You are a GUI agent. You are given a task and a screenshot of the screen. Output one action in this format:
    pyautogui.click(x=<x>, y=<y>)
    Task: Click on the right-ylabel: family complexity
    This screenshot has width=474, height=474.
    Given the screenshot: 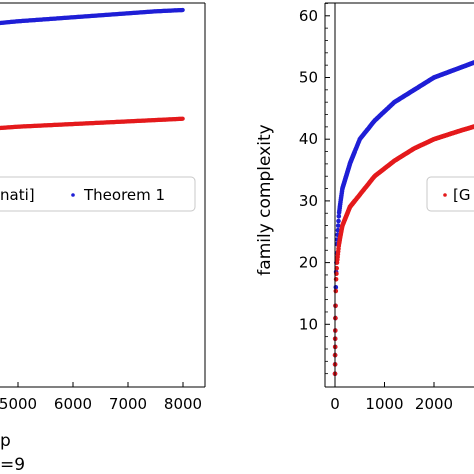 What is the action you would take?
    pyautogui.click(x=265, y=199)
    